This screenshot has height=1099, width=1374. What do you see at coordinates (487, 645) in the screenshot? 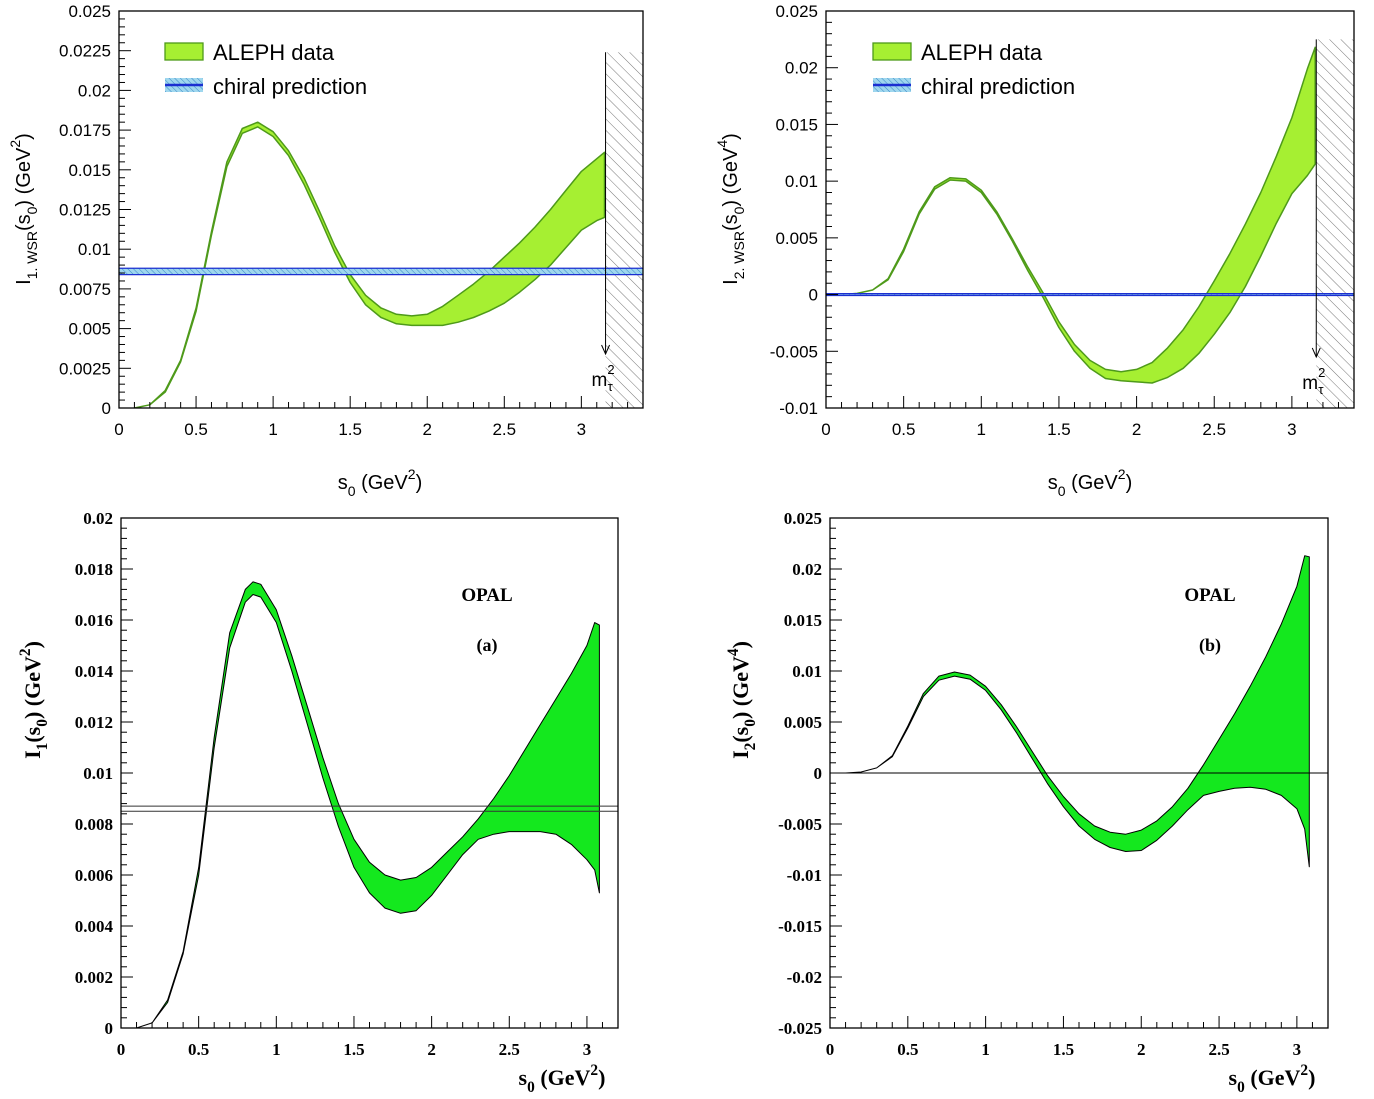
I see `panel-label: (a)` at bounding box center [487, 645].